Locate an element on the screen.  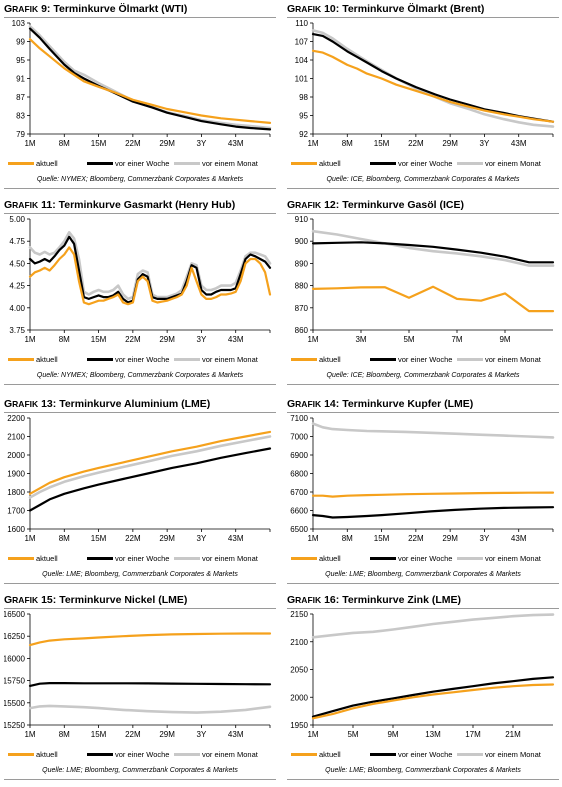
y-tick-label: 3.75 is located at coordinates (17, 330).